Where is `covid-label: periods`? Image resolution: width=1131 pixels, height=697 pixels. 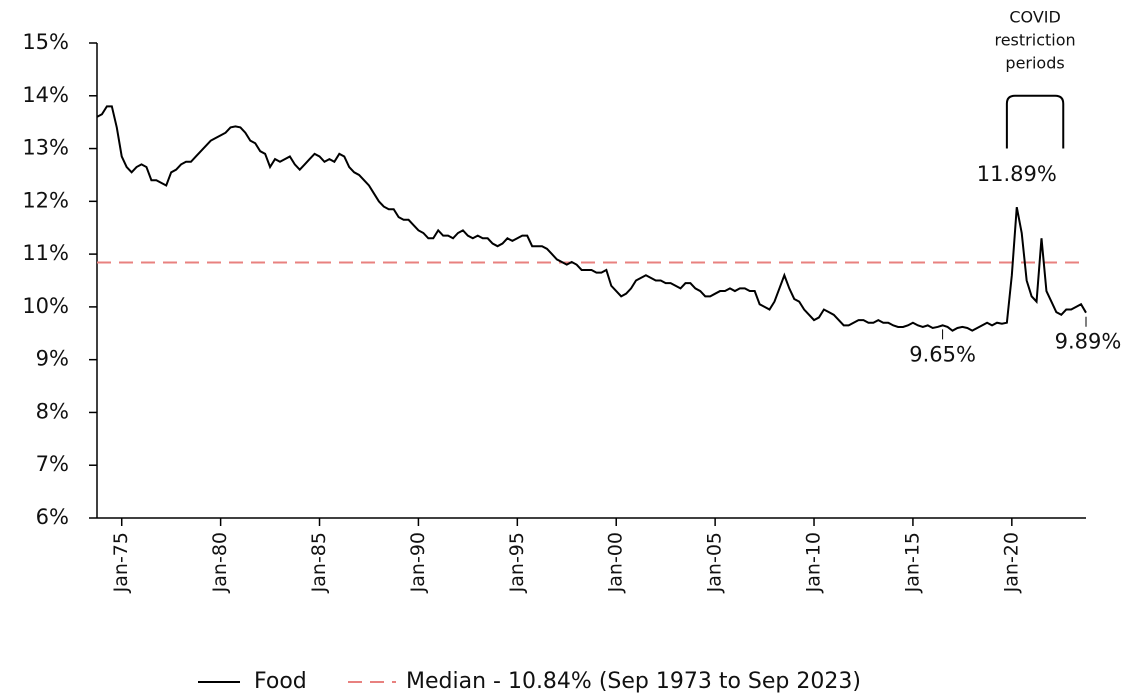
covid-label: periods is located at coordinates (1034, 63).